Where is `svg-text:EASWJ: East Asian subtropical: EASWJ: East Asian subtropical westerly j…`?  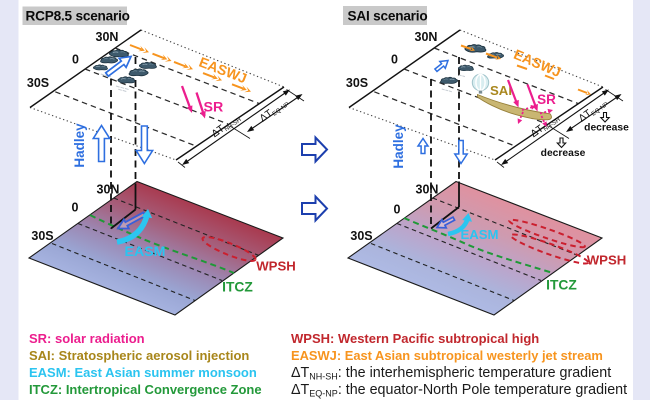
svg-text:EASWJ: East Asian subtropical: EASWJ: East Asian subtropical westerly j… is located at coordinates (447, 355).